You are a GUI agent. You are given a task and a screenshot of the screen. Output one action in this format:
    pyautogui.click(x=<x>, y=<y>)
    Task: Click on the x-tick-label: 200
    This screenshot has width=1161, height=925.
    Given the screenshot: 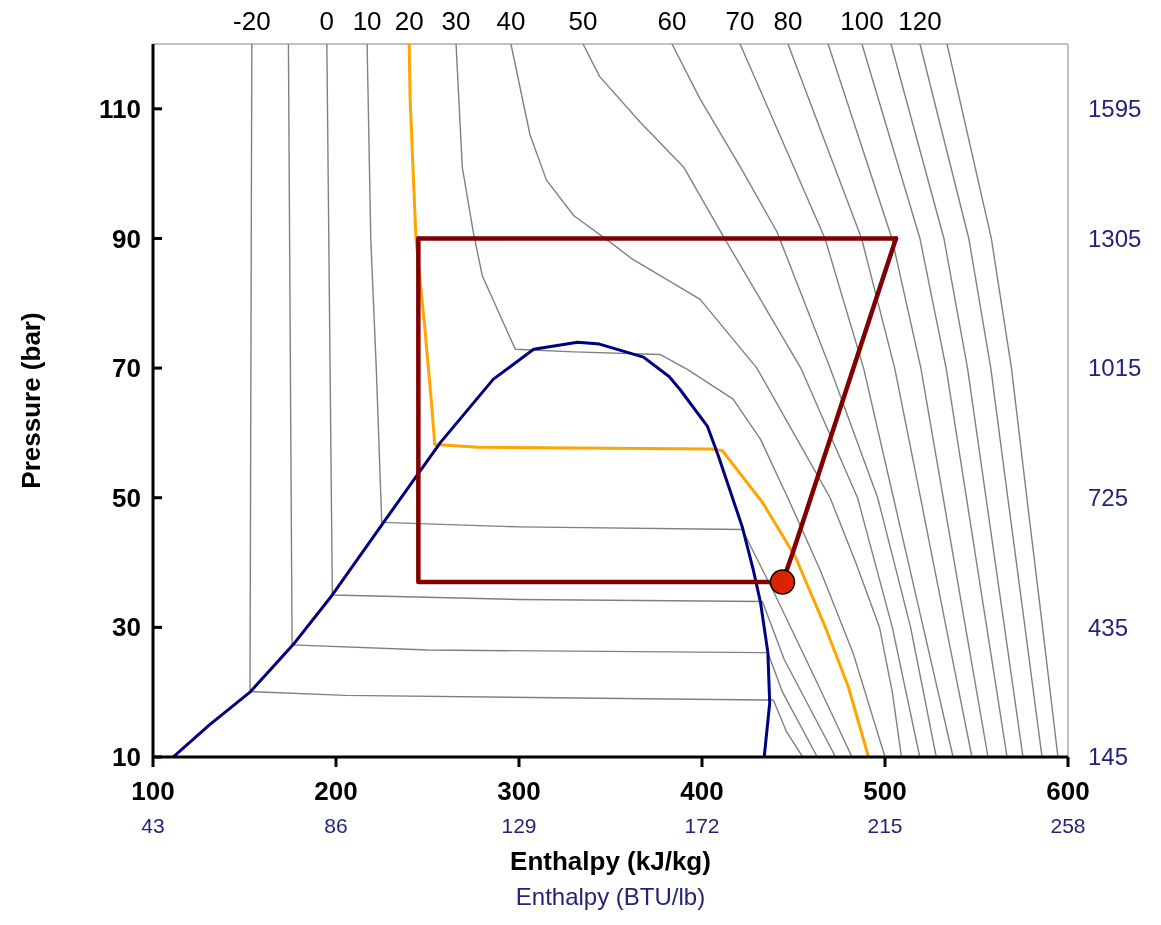 What is the action you would take?
    pyautogui.click(x=336, y=791)
    